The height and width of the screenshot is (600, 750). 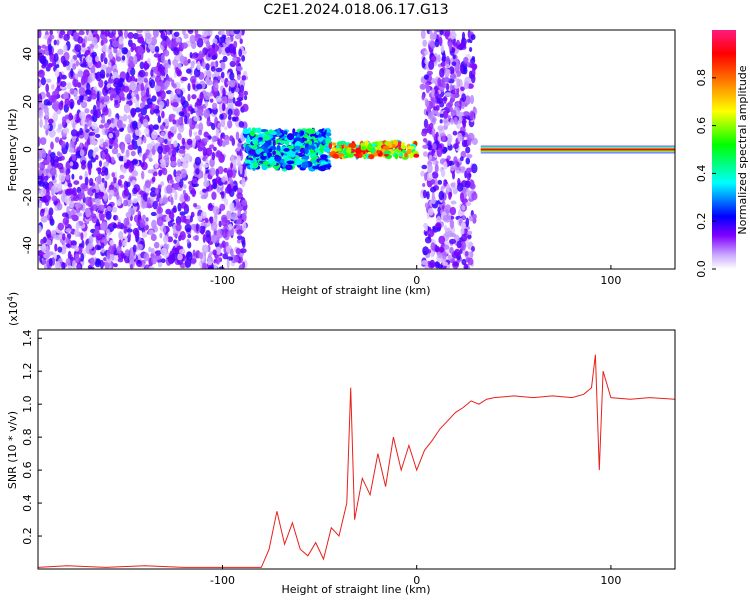 What do you see at coordinates (27, 437) in the screenshot?
I see `snr-y-tick-label: 0.8` at bounding box center [27, 437].